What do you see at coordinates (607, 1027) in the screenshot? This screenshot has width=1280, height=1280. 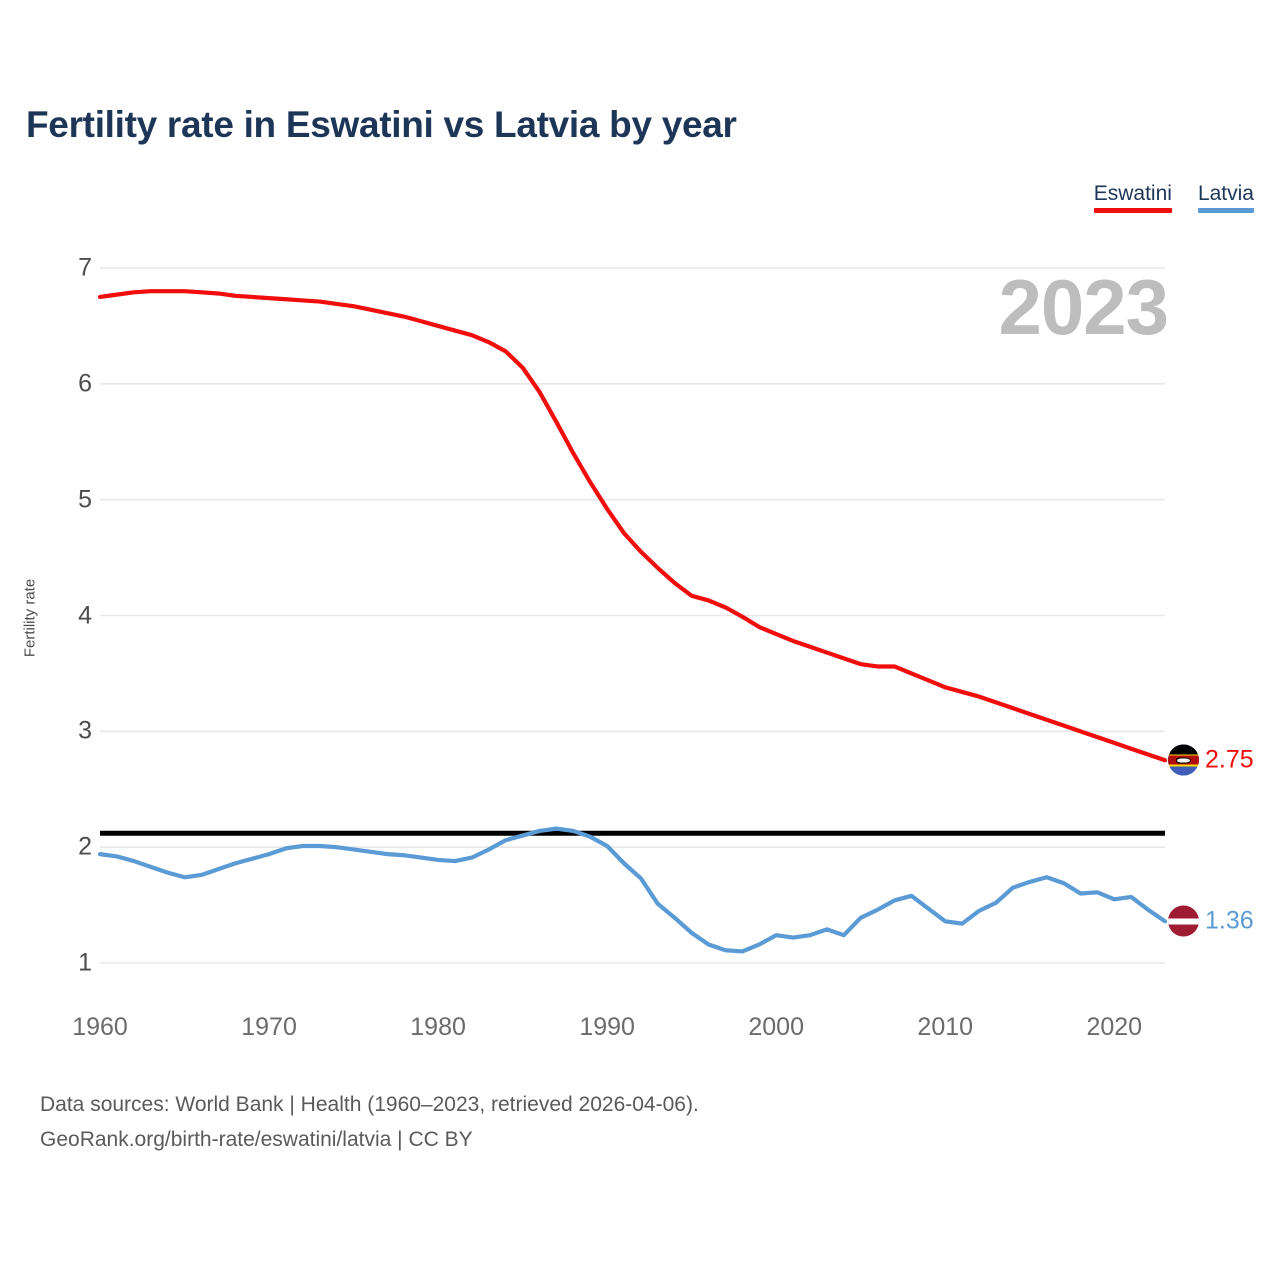 I see `x-axis-tick-label: 1990` at bounding box center [607, 1027].